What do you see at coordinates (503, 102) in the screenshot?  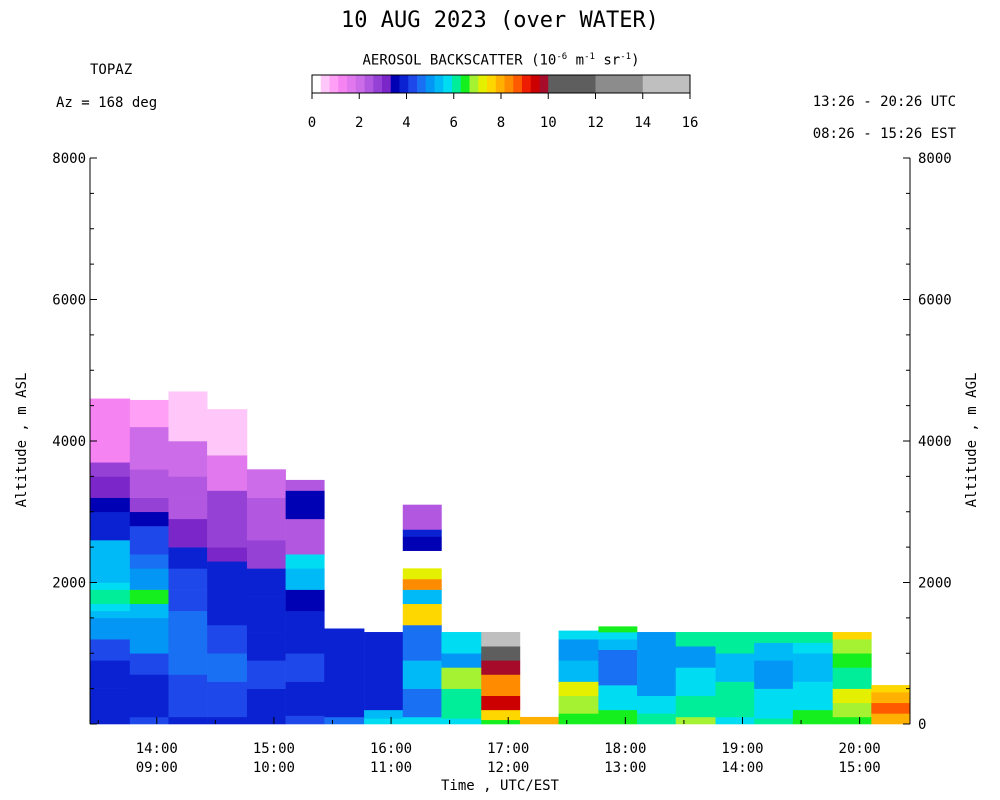 I see `colorbar: 0 2 4 6 8 10 12 14 16` at bounding box center [503, 102].